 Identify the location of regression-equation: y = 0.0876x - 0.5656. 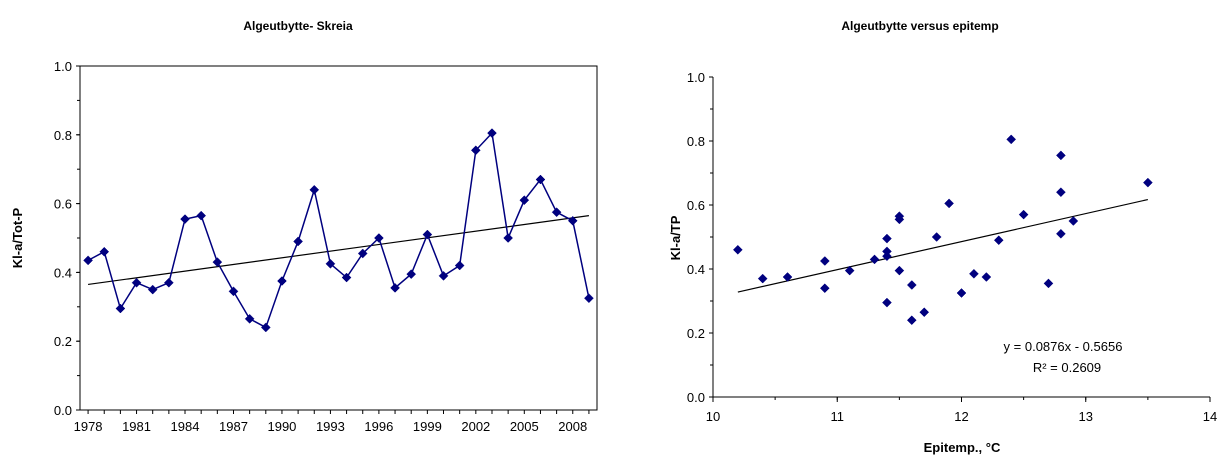
(1063, 346).